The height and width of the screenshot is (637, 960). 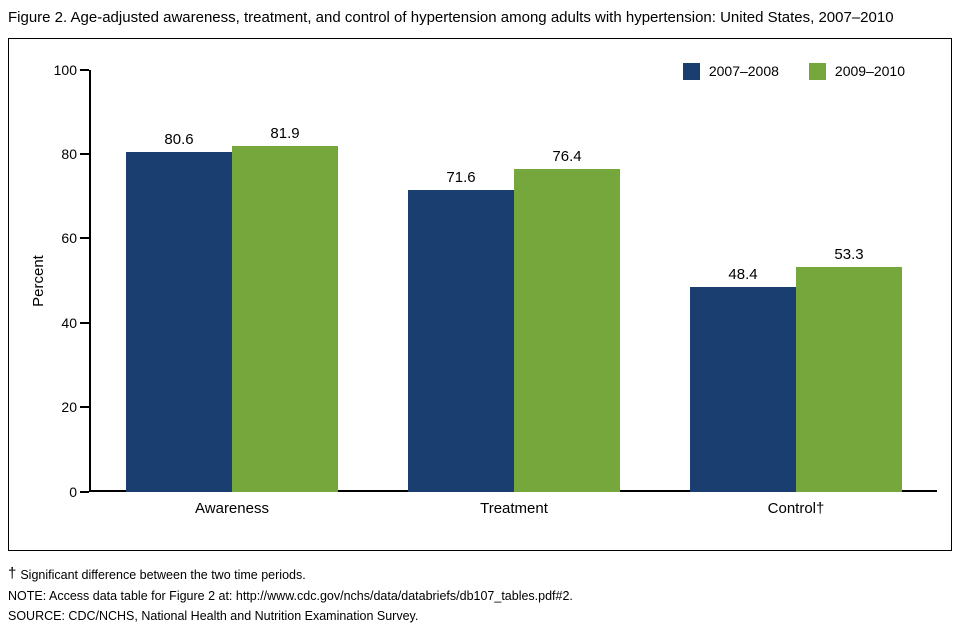 I want to click on dagger-symbol: †, so click(x=12, y=573).